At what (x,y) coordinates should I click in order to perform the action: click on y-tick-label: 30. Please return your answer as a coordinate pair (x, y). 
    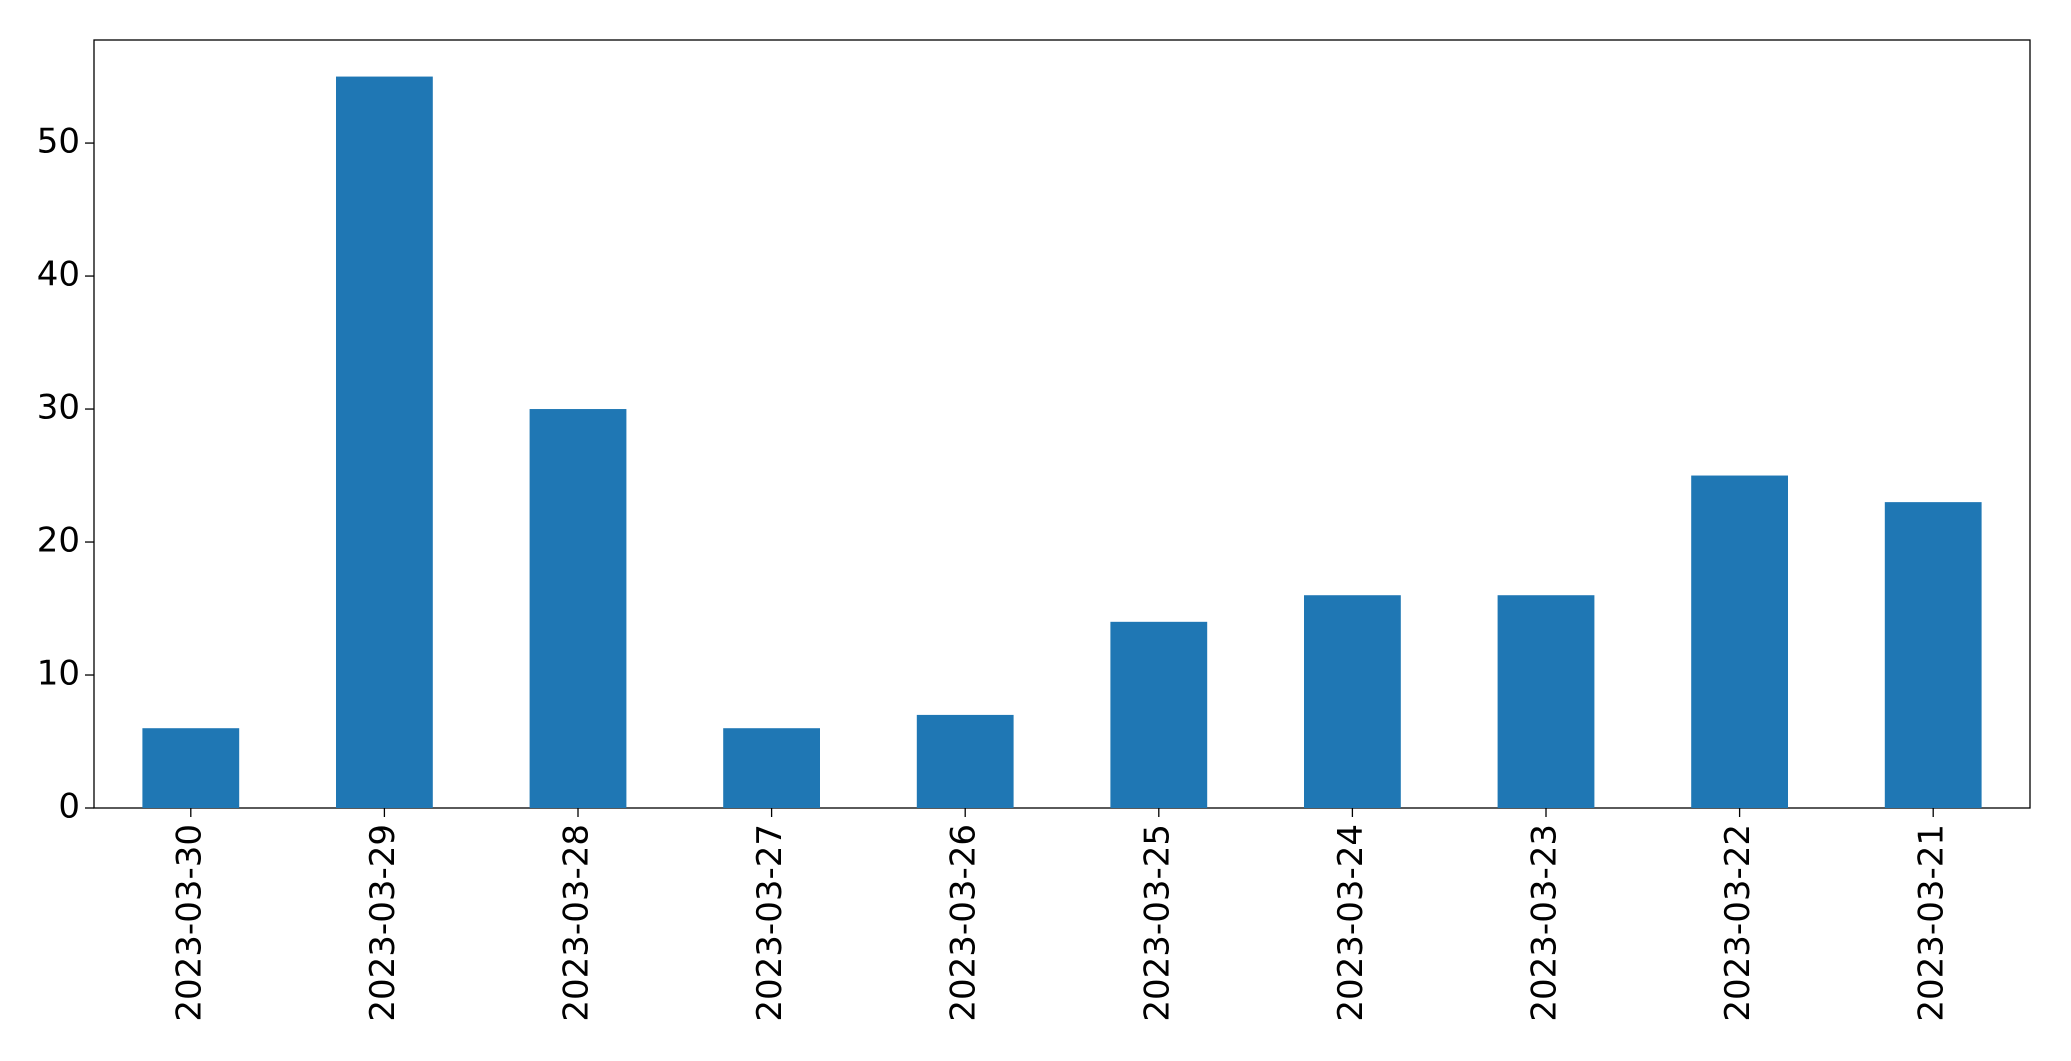
    Looking at the image, I should click on (58, 408).